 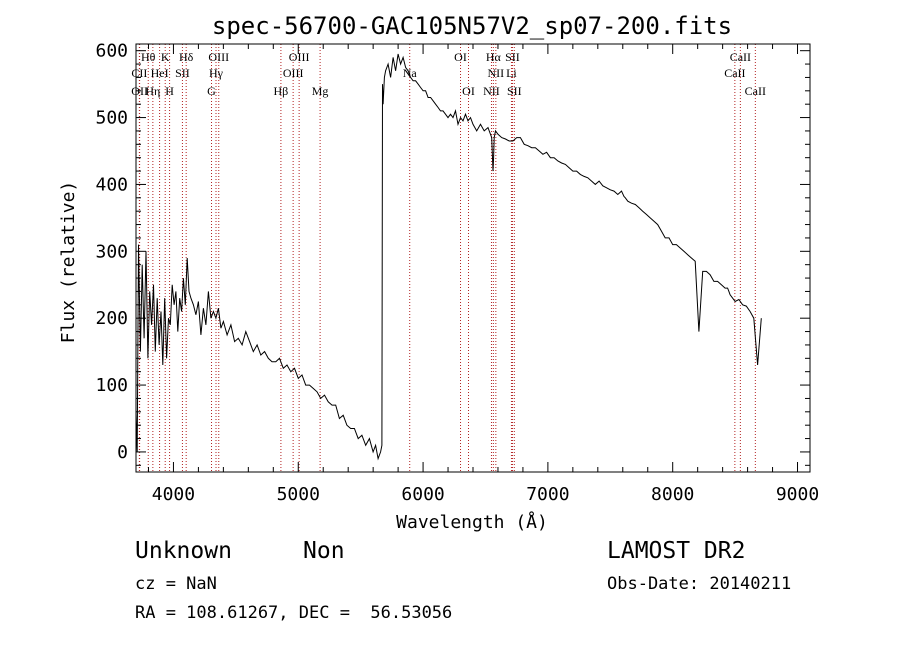 I want to click on y-tick-label: 200, so click(x=111, y=318).